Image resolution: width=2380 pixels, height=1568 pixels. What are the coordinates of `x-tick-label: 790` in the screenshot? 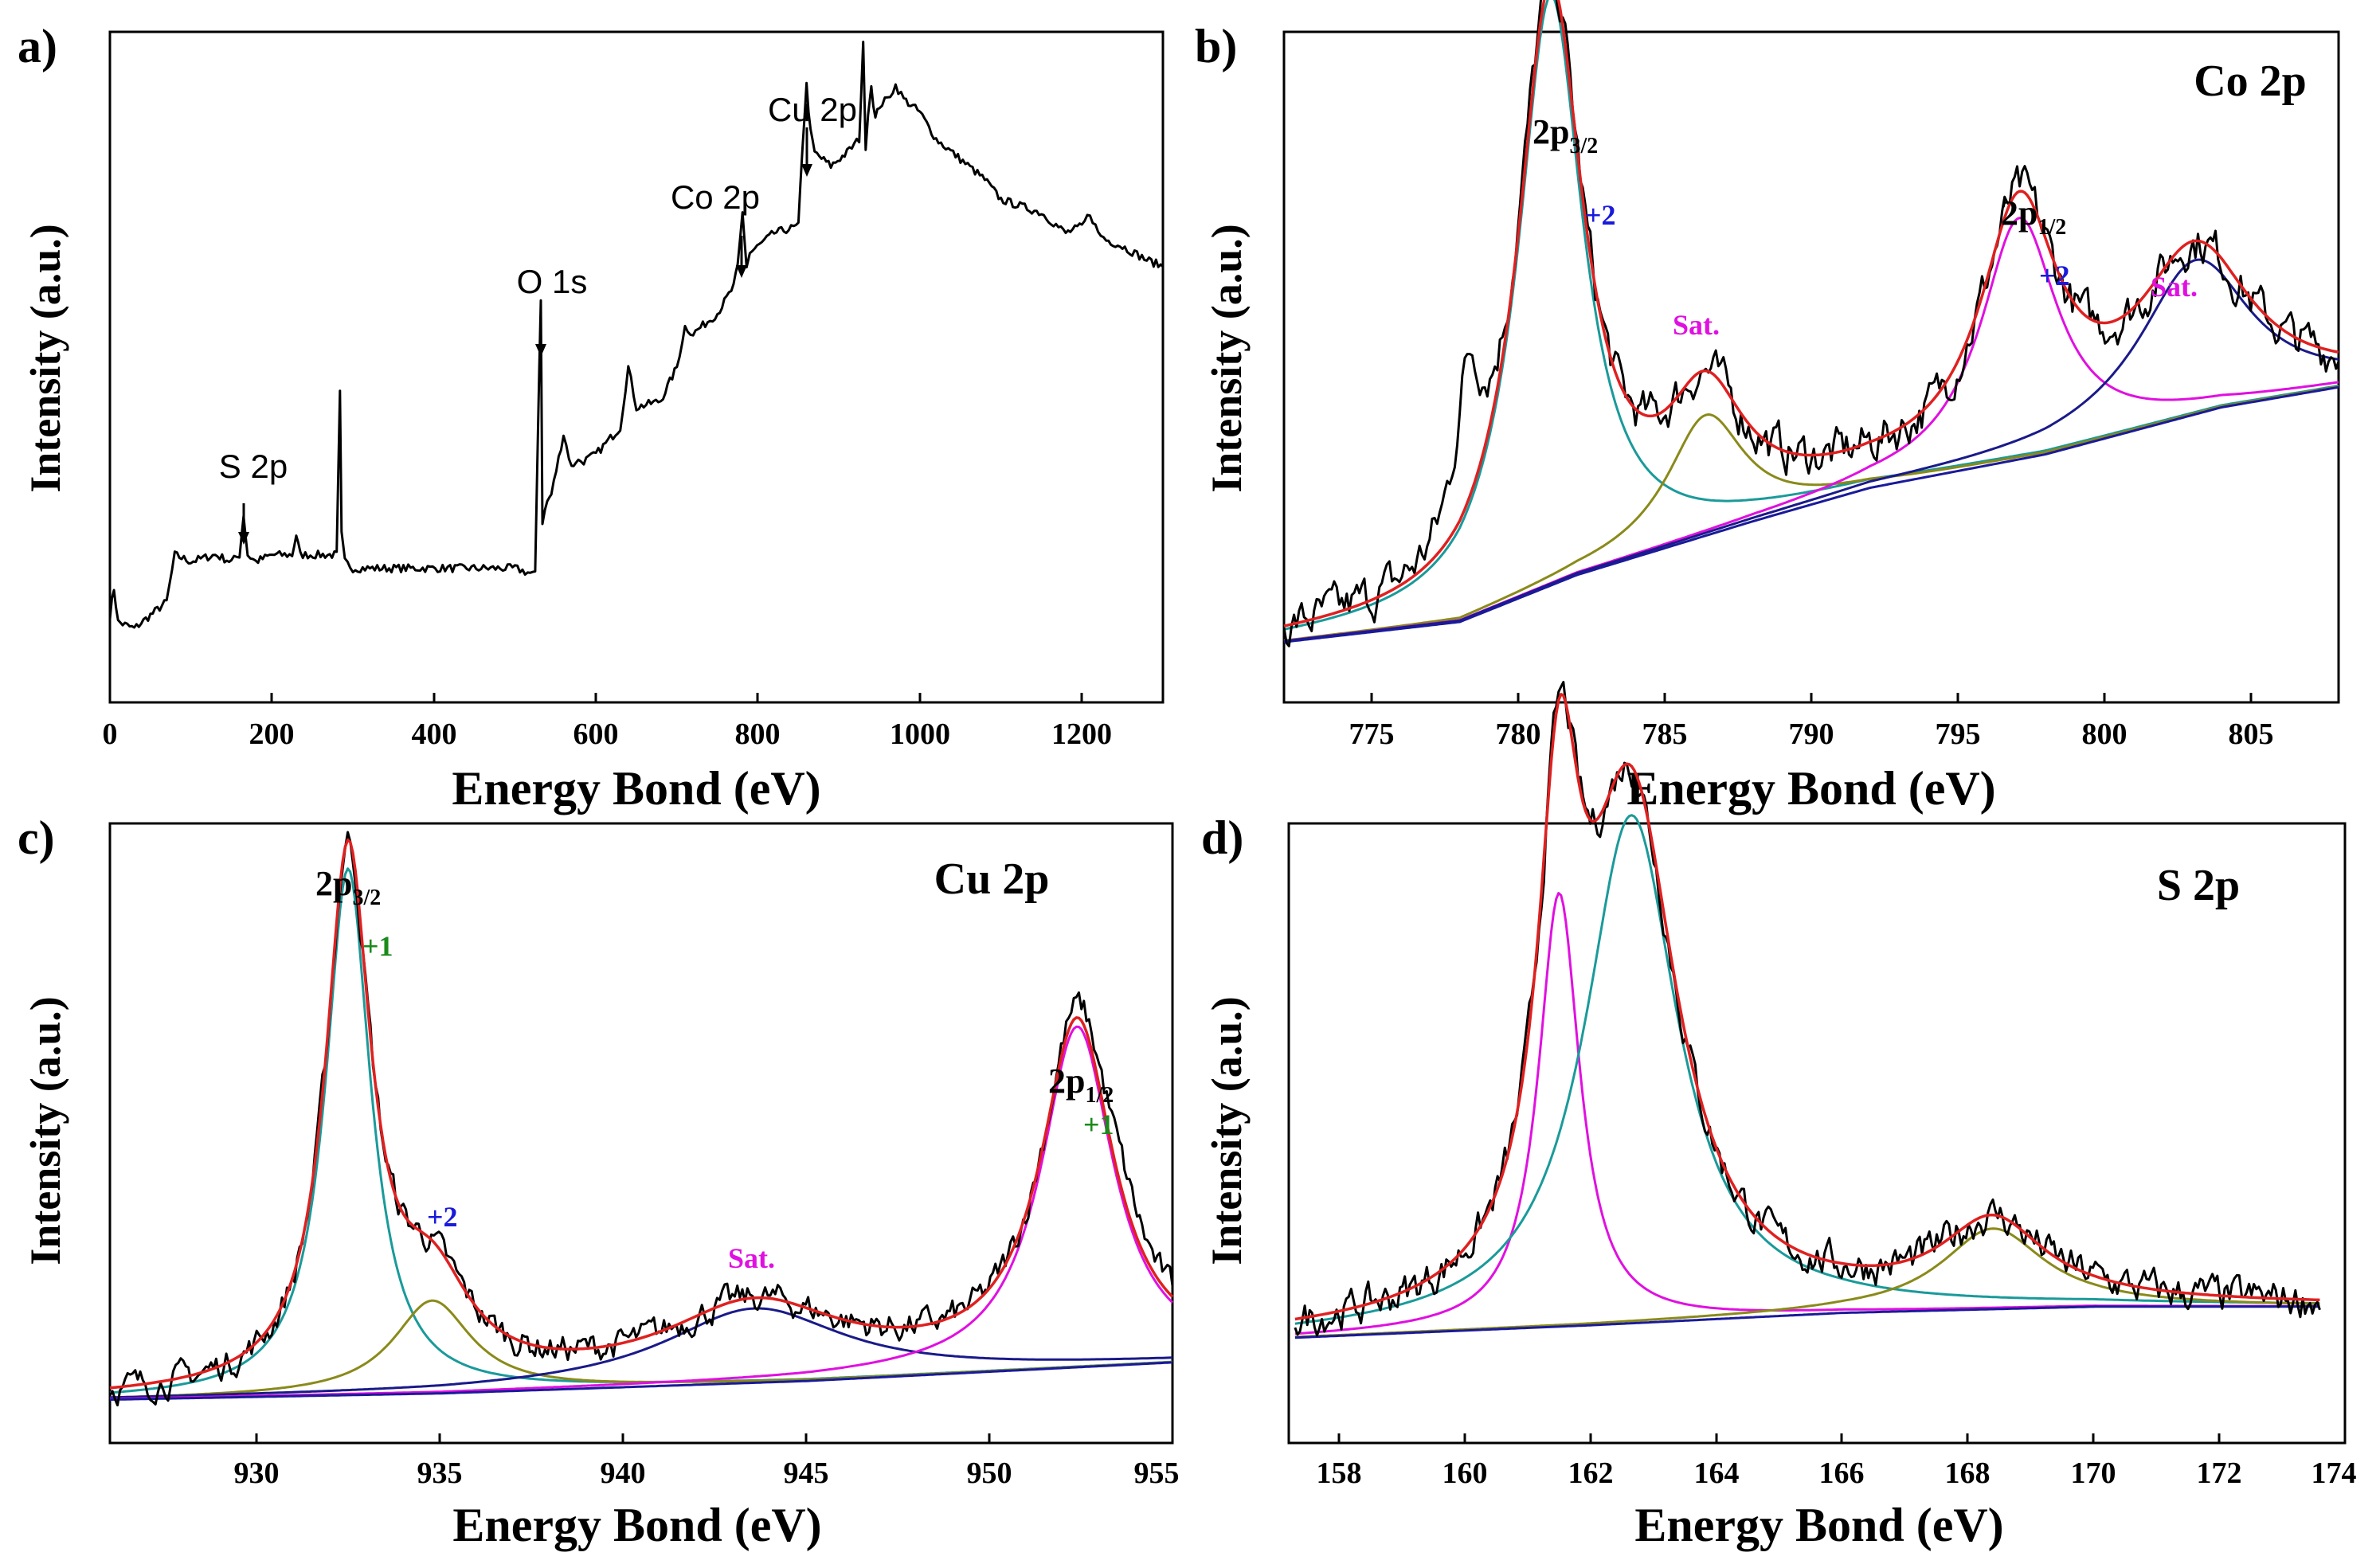 It's located at (1811, 734).